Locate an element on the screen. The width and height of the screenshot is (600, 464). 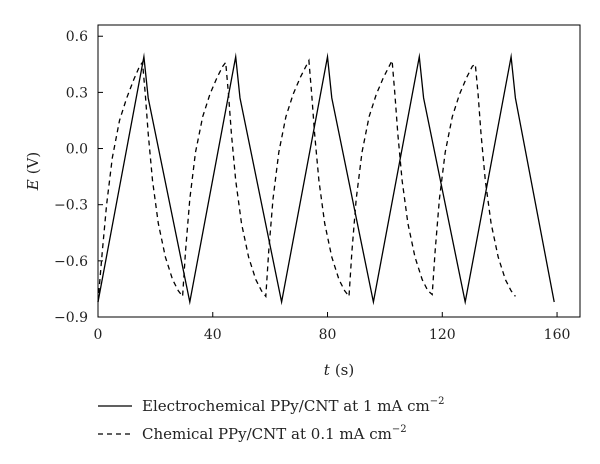
x-tick-label: 120 is located at coordinates (442, 335).